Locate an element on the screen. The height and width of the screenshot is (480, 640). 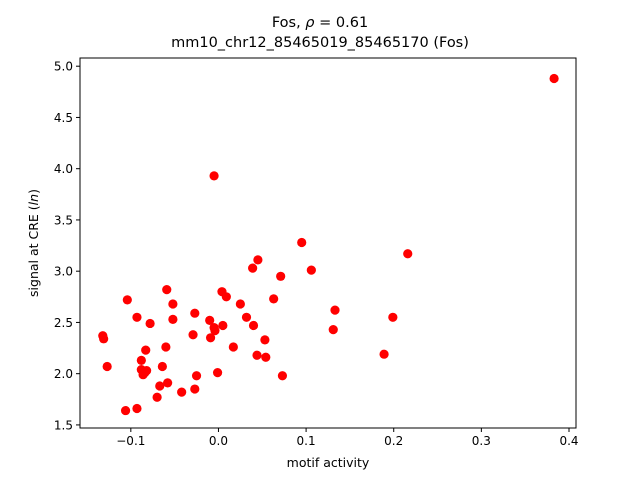
y-tick-label: 3.5 is located at coordinates (63, 220).